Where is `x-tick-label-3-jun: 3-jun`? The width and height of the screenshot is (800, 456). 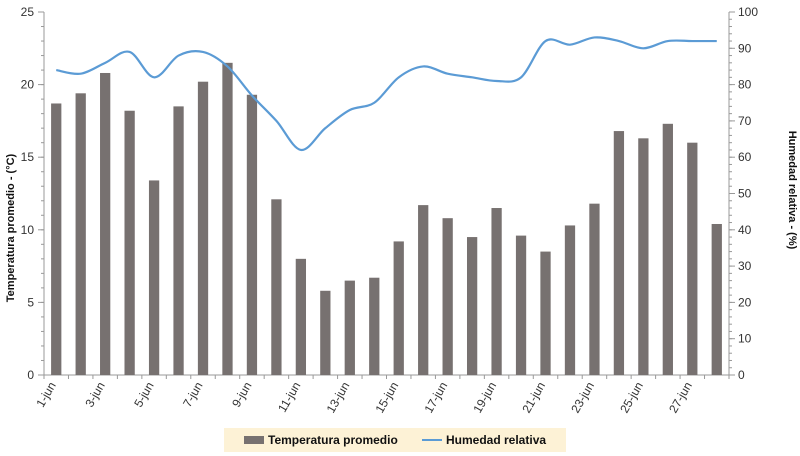
x-tick-label-3-jun: 3-jun is located at coordinates (94, 395).